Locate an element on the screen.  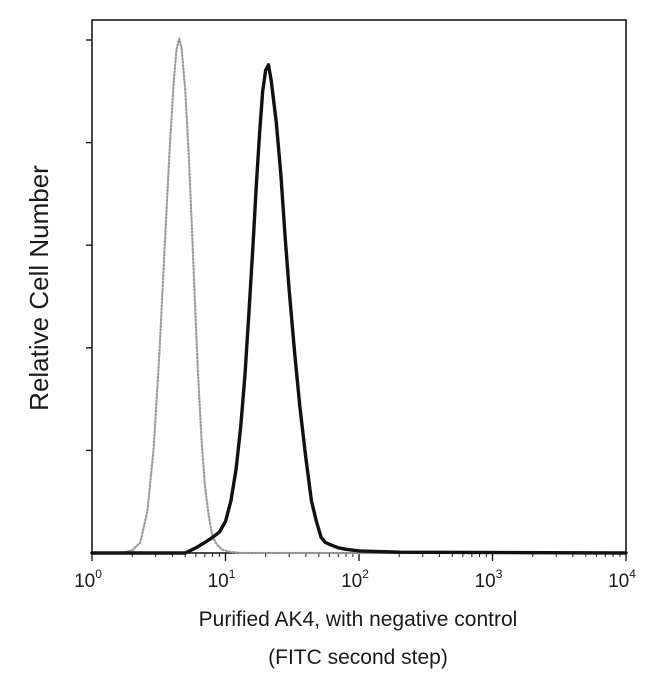
x-ticks is located at coordinates (359, 557).